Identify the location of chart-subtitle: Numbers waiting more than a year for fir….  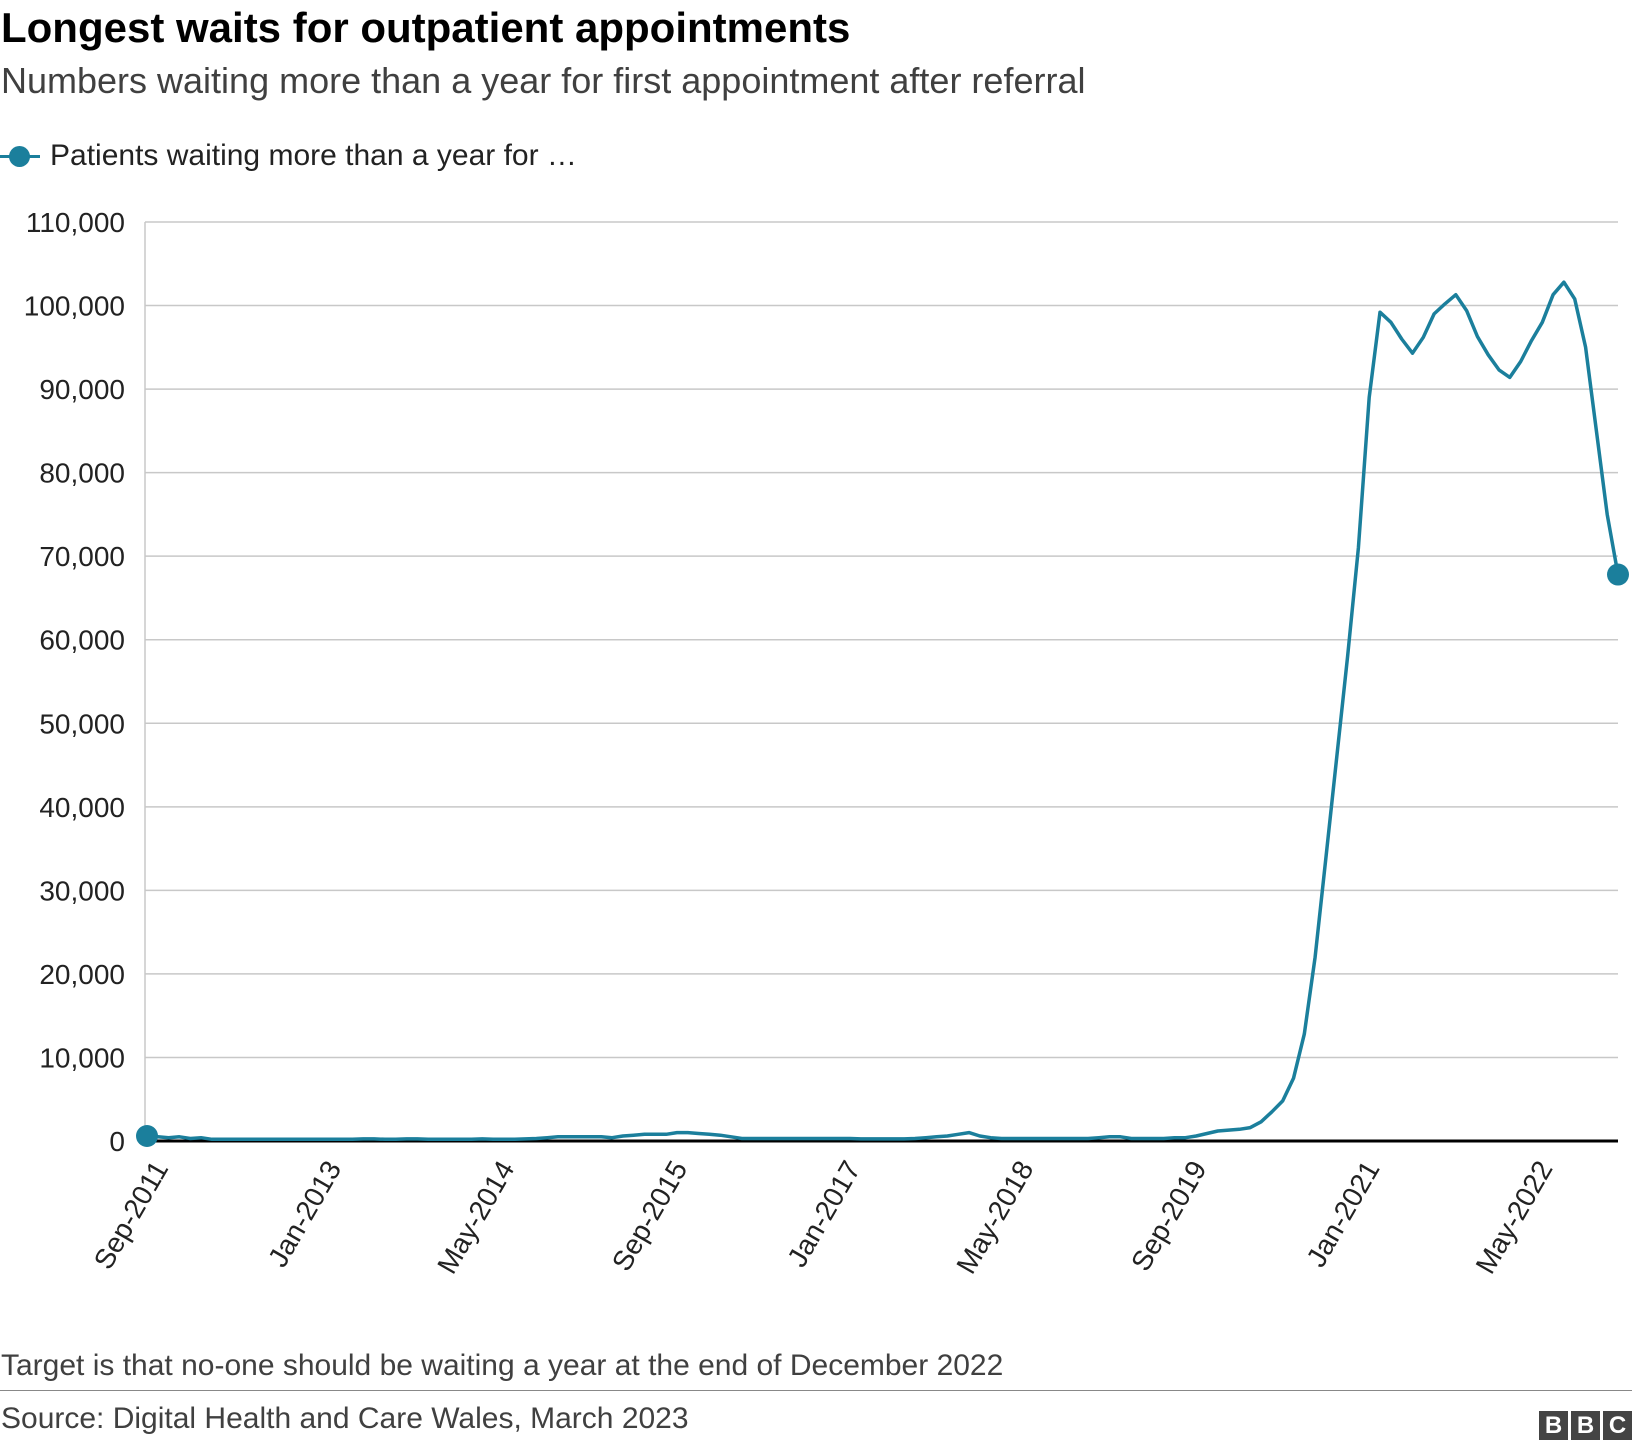
(543, 80).